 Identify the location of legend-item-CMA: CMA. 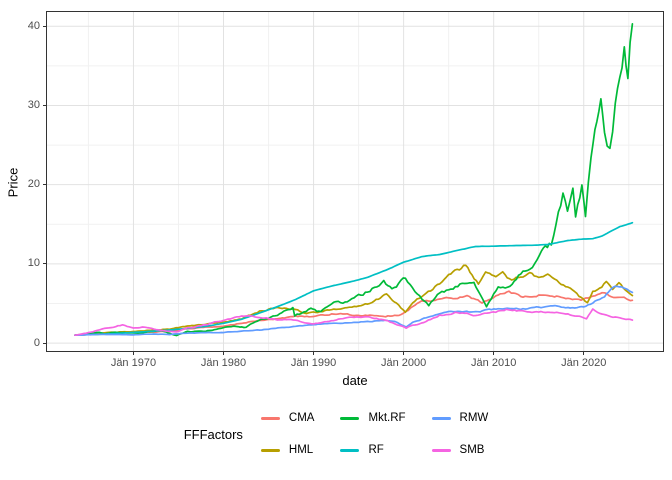
(287, 418).